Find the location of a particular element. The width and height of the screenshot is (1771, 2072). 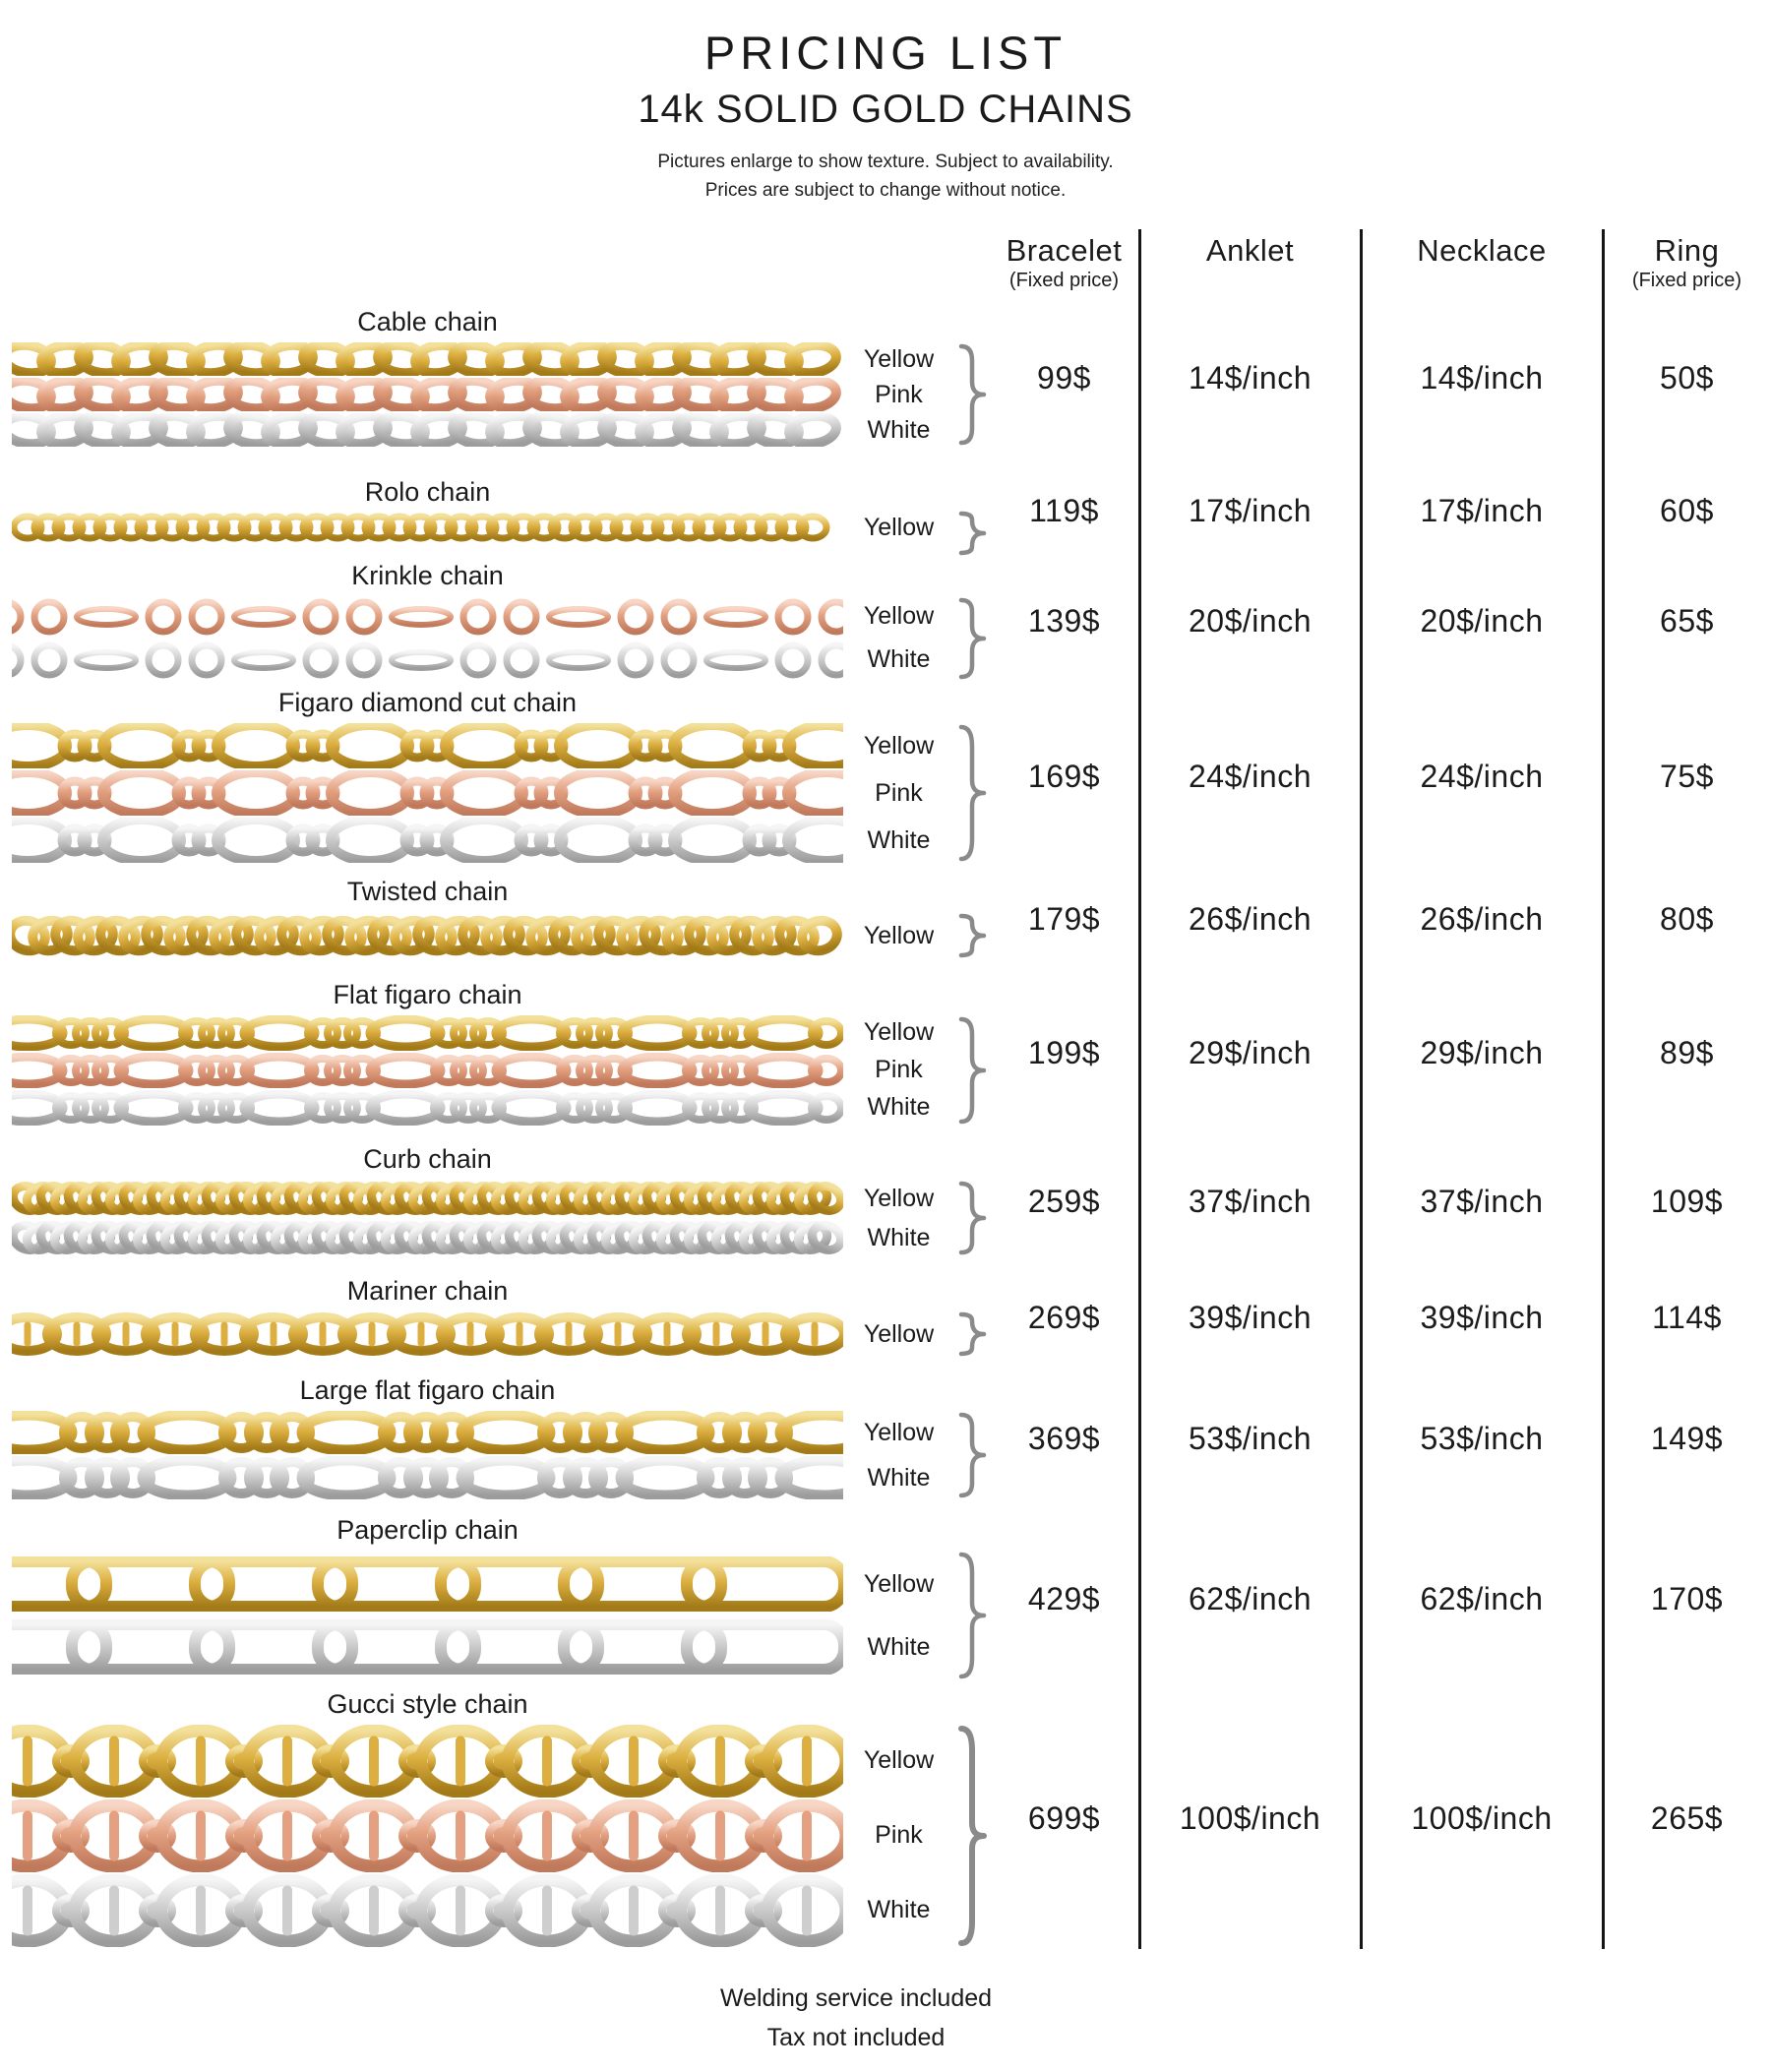

price-necklace: 100$/inch is located at coordinates (1482, 1818).